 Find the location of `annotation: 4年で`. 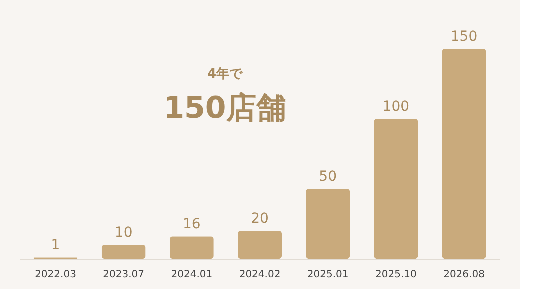

annotation: 4年で is located at coordinates (225, 74).